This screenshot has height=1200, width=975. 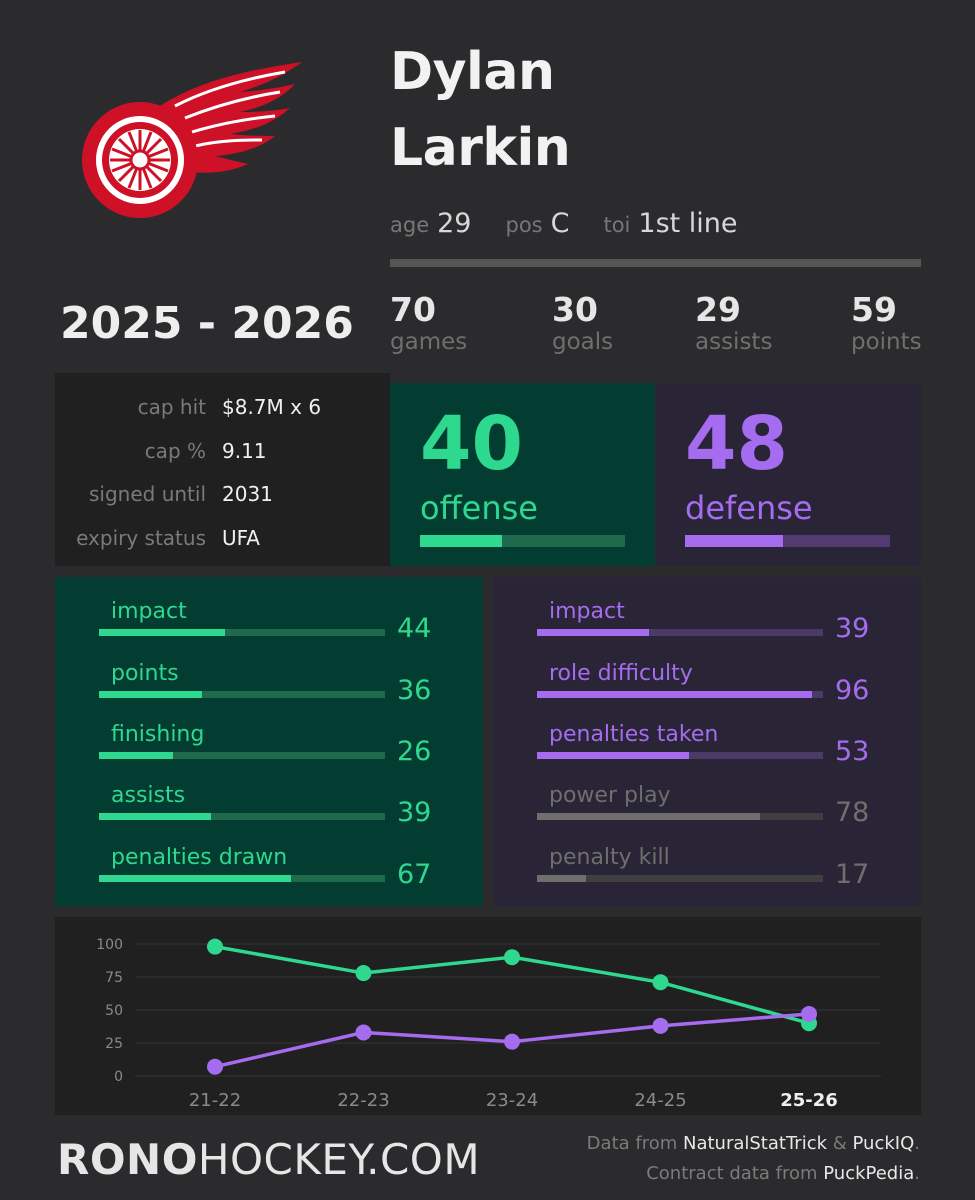 What do you see at coordinates (141, 538) in the screenshot?
I see `contract-label: expiry status` at bounding box center [141, 538].